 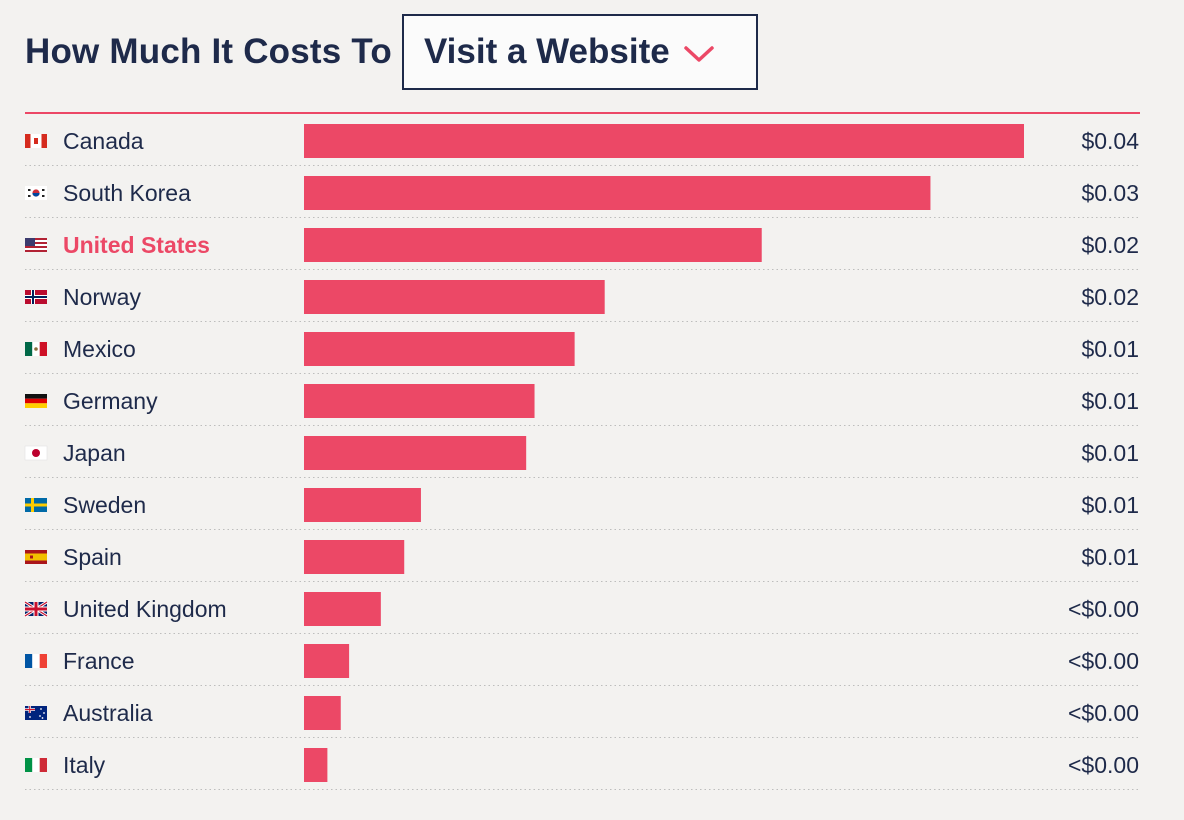 I want to click on chart-row: United Kingdom <$0.00, so click(x=582, y=613).